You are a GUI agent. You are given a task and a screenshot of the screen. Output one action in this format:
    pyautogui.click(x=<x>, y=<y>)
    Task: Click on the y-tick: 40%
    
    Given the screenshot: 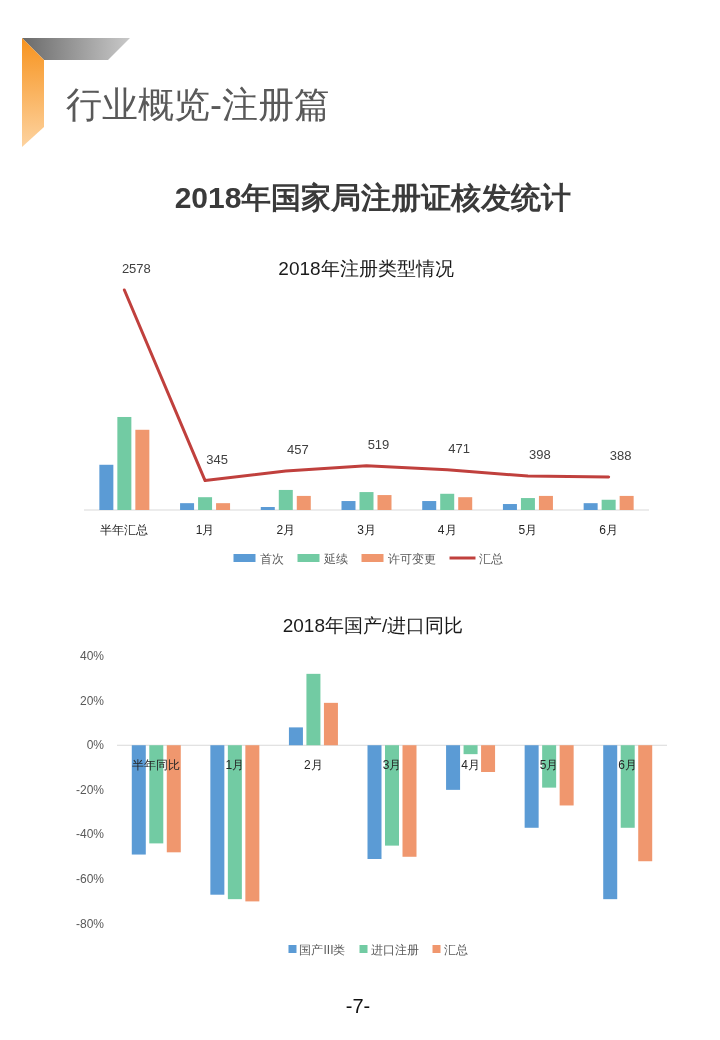 What is the action you would take?
    pyautogui.click(x=91, y=656)
    